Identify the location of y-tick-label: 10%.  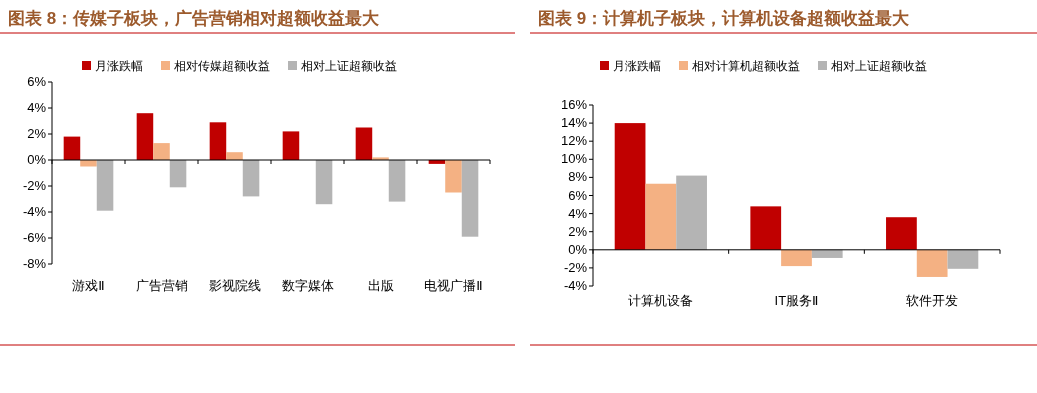
(574, 159).